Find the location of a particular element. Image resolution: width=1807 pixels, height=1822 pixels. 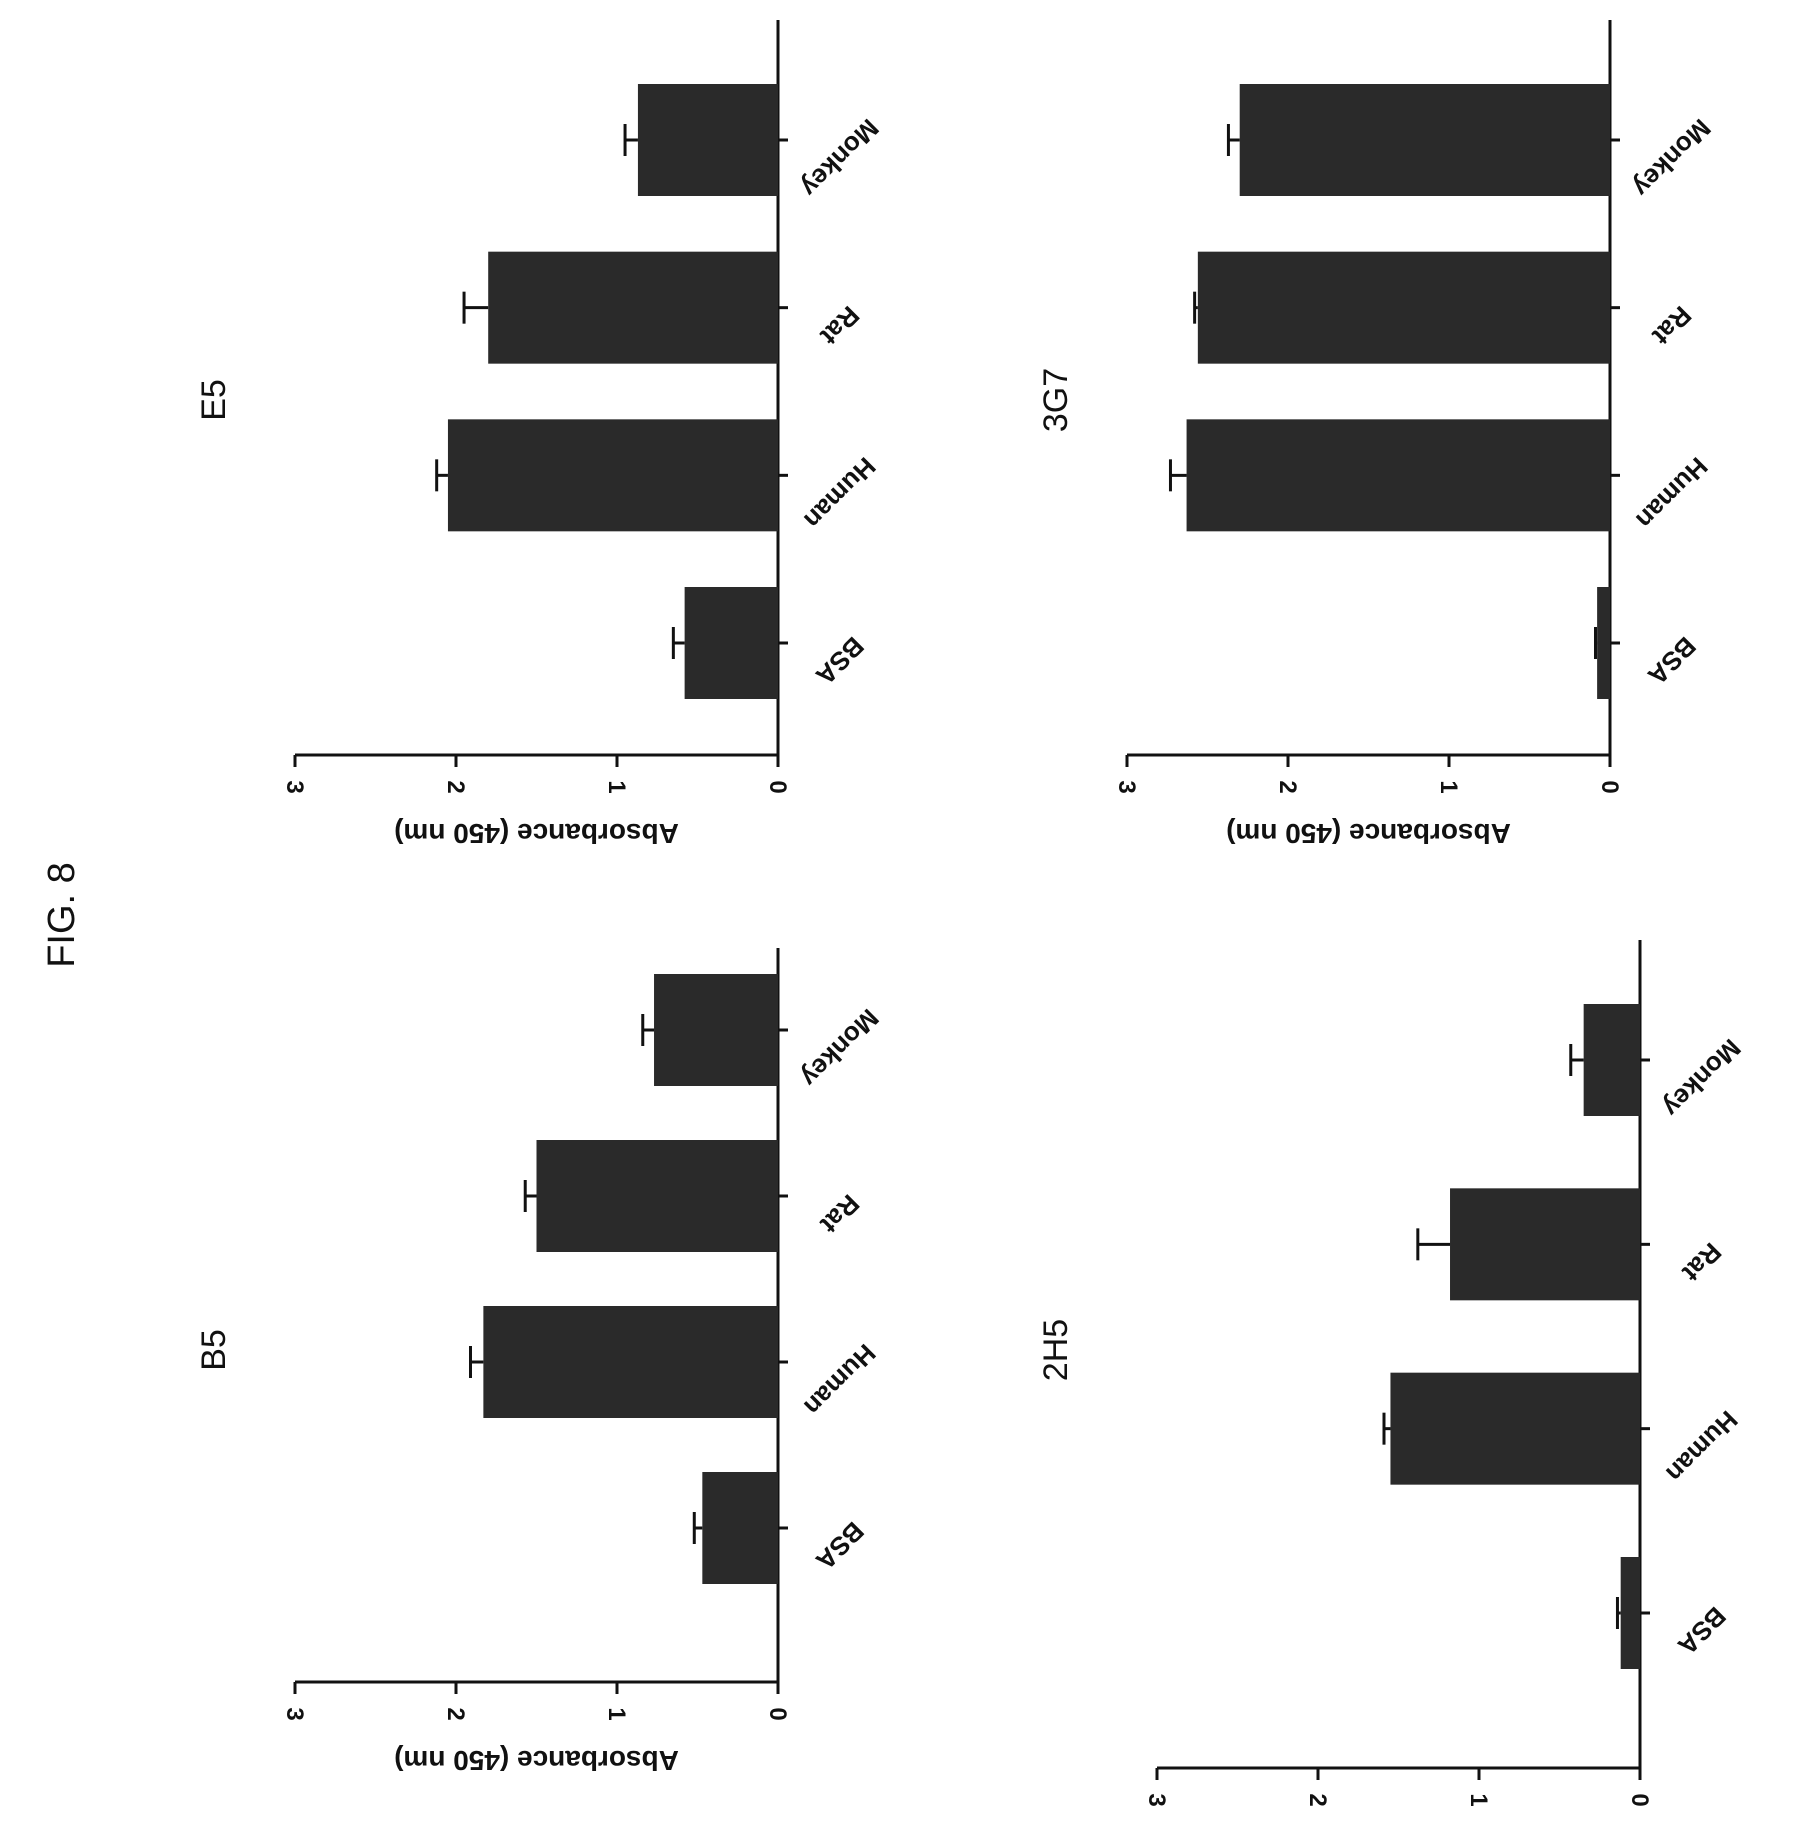

panel-title-group: 3G7 is located at coordinates (1056, 400).